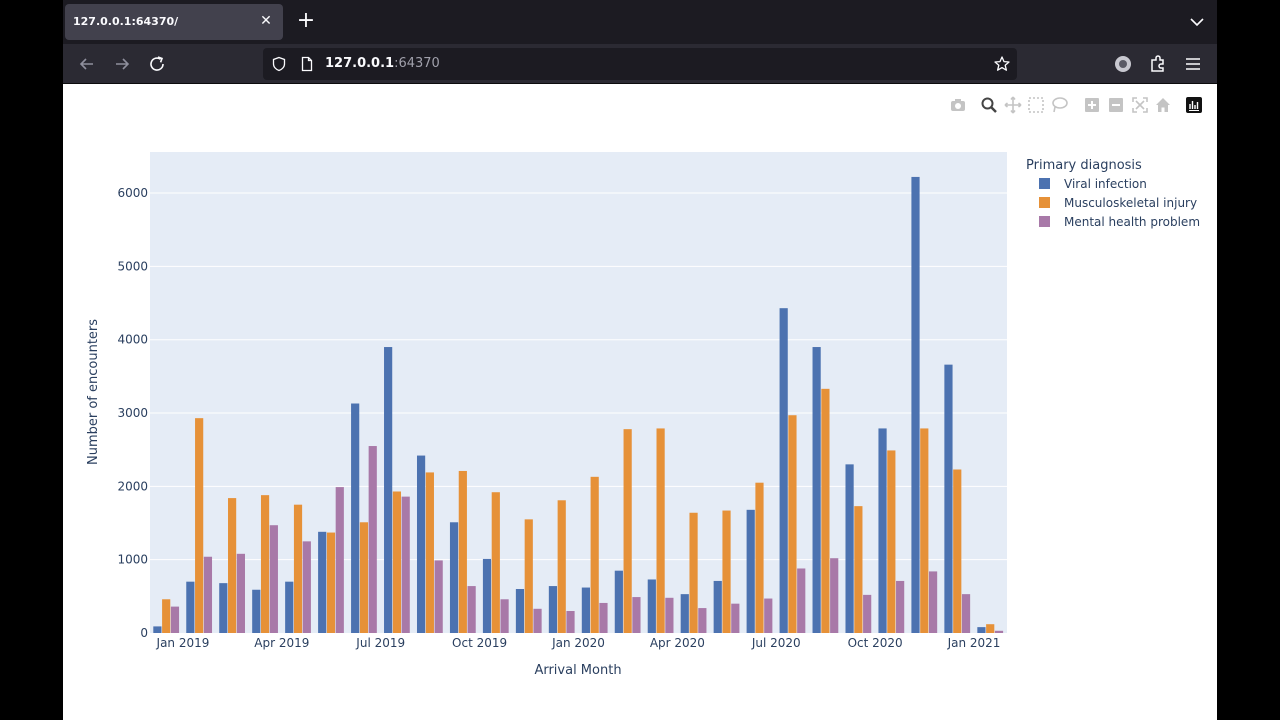 The image size is (1280, 720). Describe the element at coordinates (279, 64) in the screenshot. I see `shield-icon` at that location.